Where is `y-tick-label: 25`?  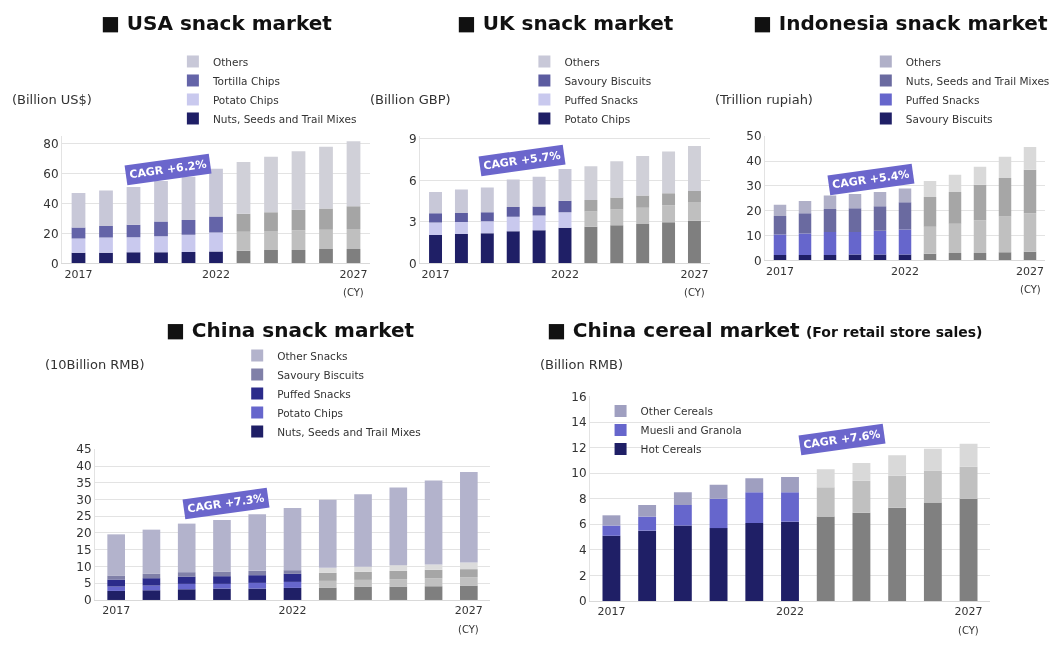
y-tick-label: 25 is located at coordinates (84, 516).